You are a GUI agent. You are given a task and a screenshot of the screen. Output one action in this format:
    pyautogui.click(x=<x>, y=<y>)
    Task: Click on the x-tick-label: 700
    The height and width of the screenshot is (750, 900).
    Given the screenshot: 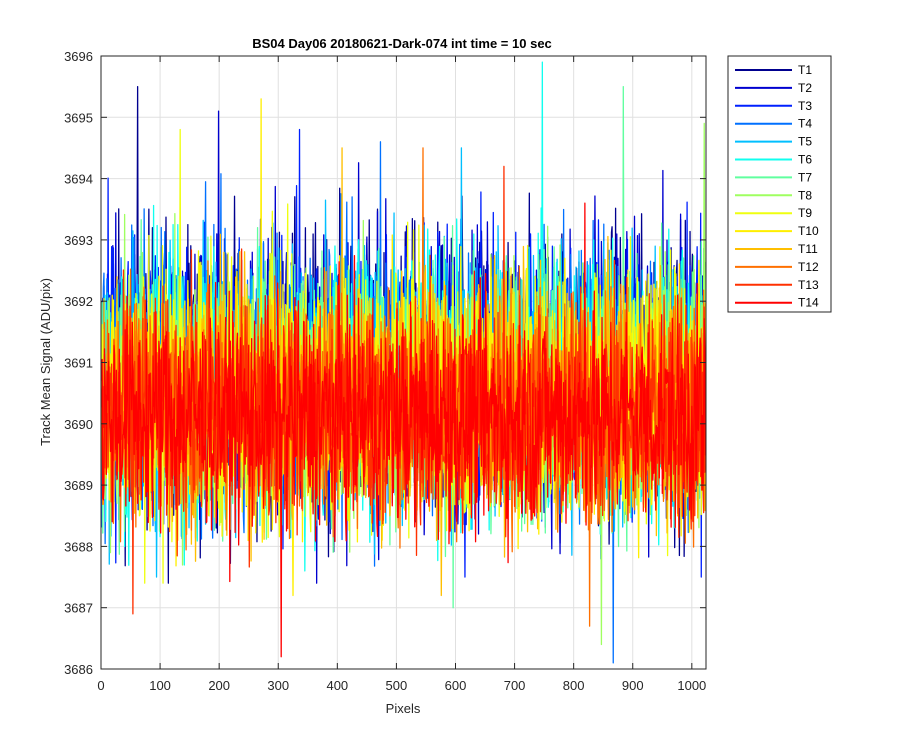 What is the action you would take?
    pyautogui.click(x=515, y=685)
    